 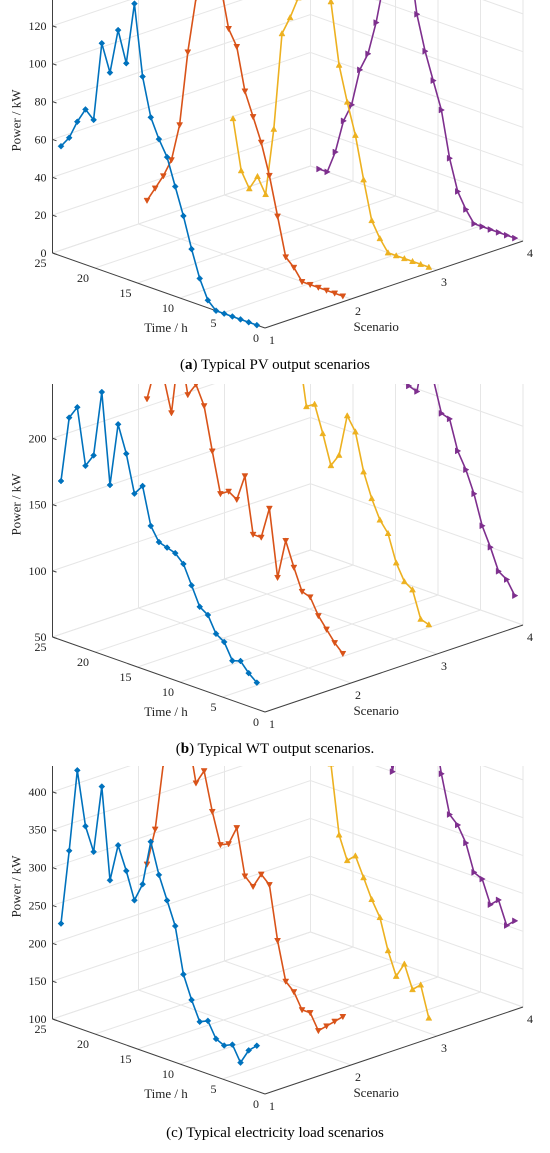 What do you see at coordinates (331, 998) in the screenshot?
I see `floor-grid-scenario-line` at bounding box center [331, 998].